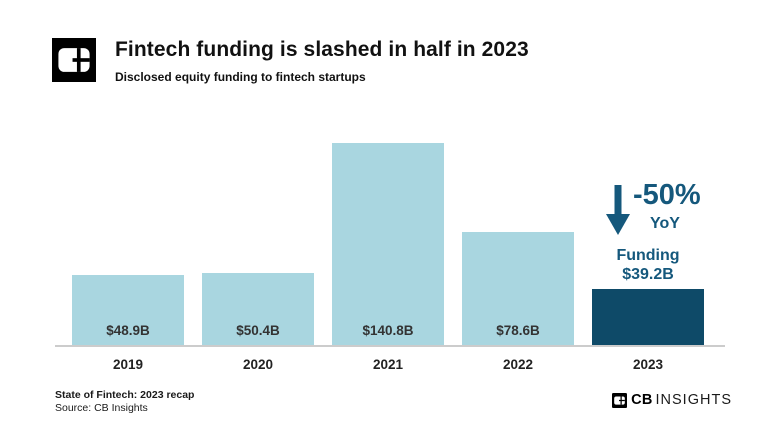 This screenshot has width=768, height=432. What do you see at coordinates (128, 310) in the screenshot?
I see `bar-2019: $48.9B` at bounding box center [128, 310].